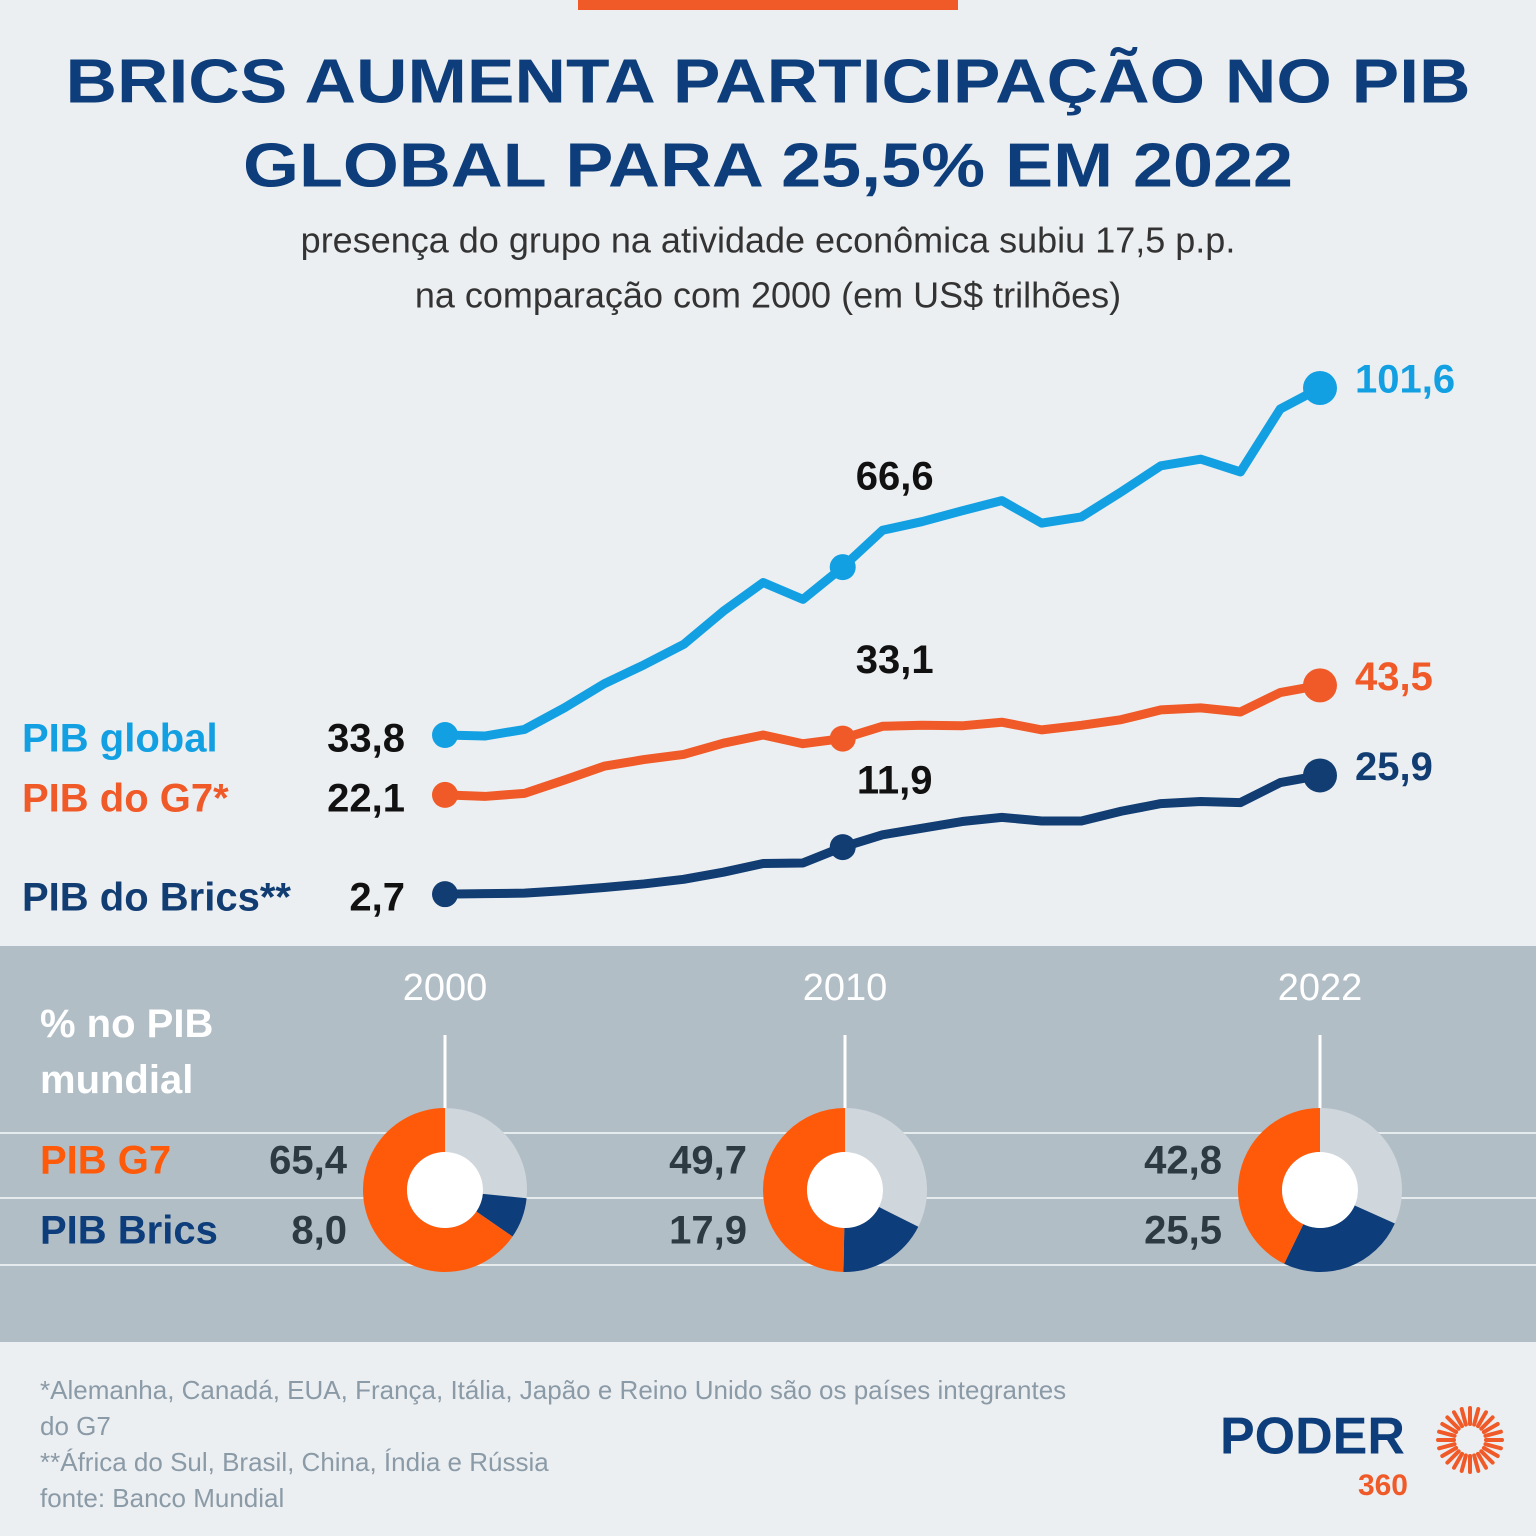 This screenshot has width=1536, height=1536. What do you see at coordinates (1183, 1231) in the screenshot?
I see `value-label: 25,5` at bounding box center [1183, 1231].